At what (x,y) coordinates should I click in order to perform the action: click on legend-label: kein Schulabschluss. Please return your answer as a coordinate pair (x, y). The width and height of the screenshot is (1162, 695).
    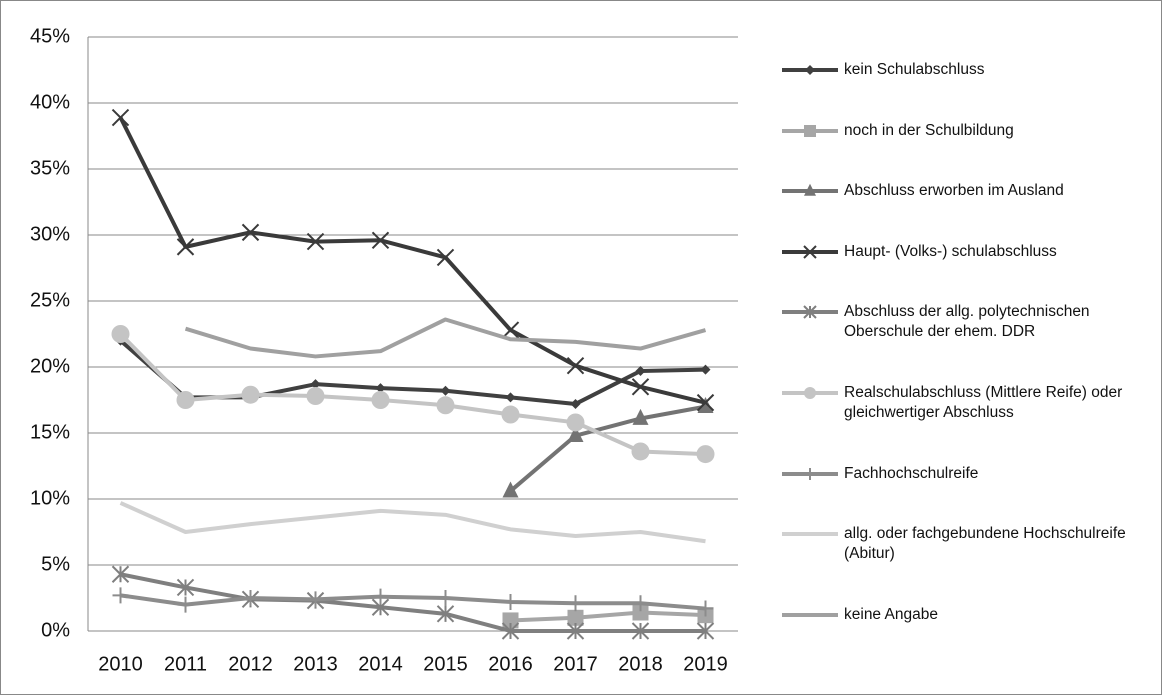
    Looking at the image, I should click on (914, 70).